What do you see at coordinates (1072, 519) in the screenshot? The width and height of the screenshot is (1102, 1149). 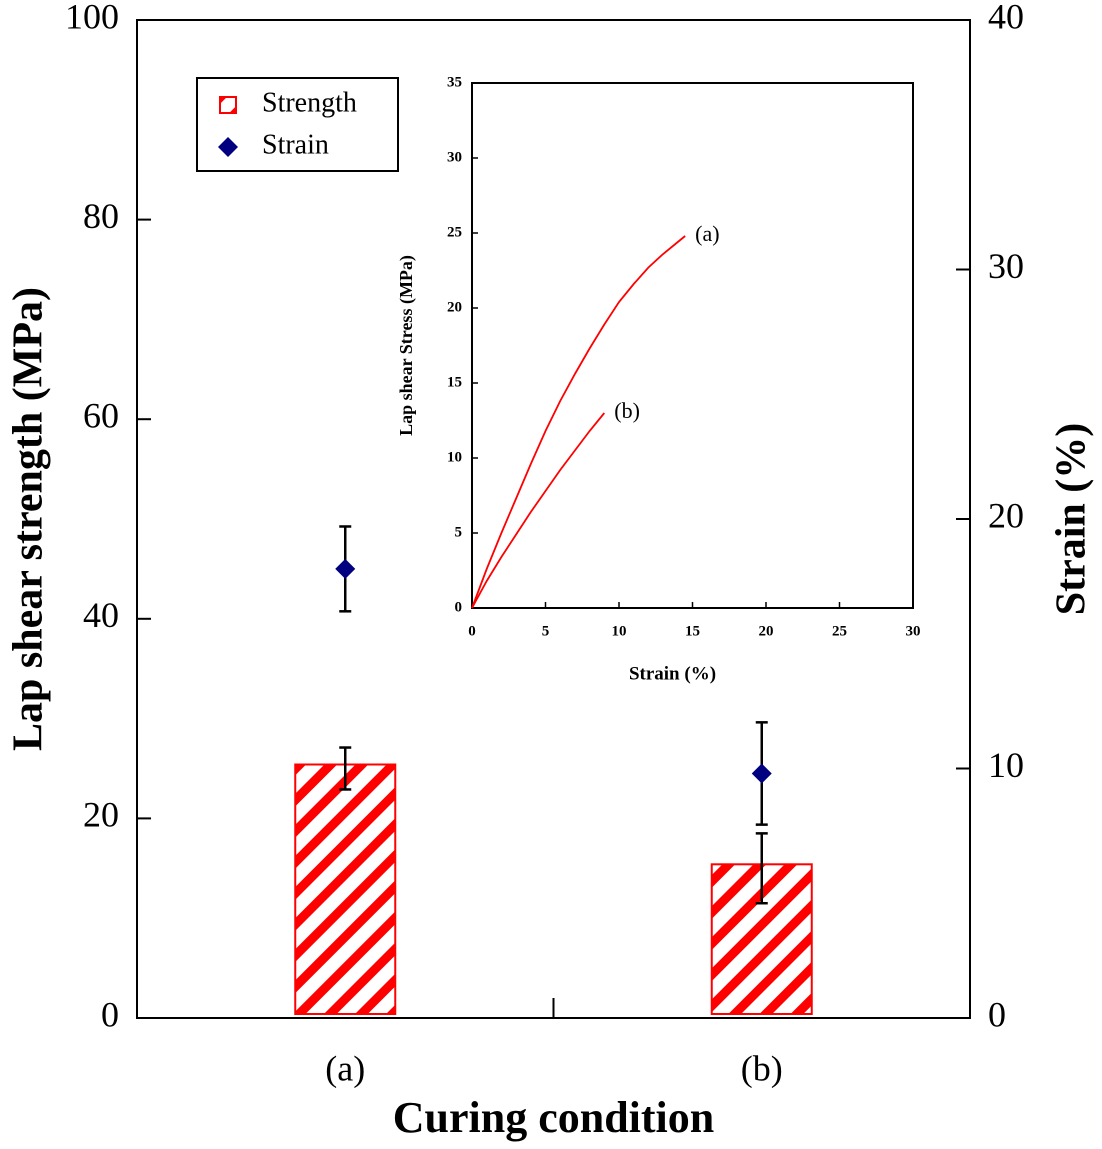 I see `y2-axis-title: Strain (%)` at bounding box center [1072, 519].